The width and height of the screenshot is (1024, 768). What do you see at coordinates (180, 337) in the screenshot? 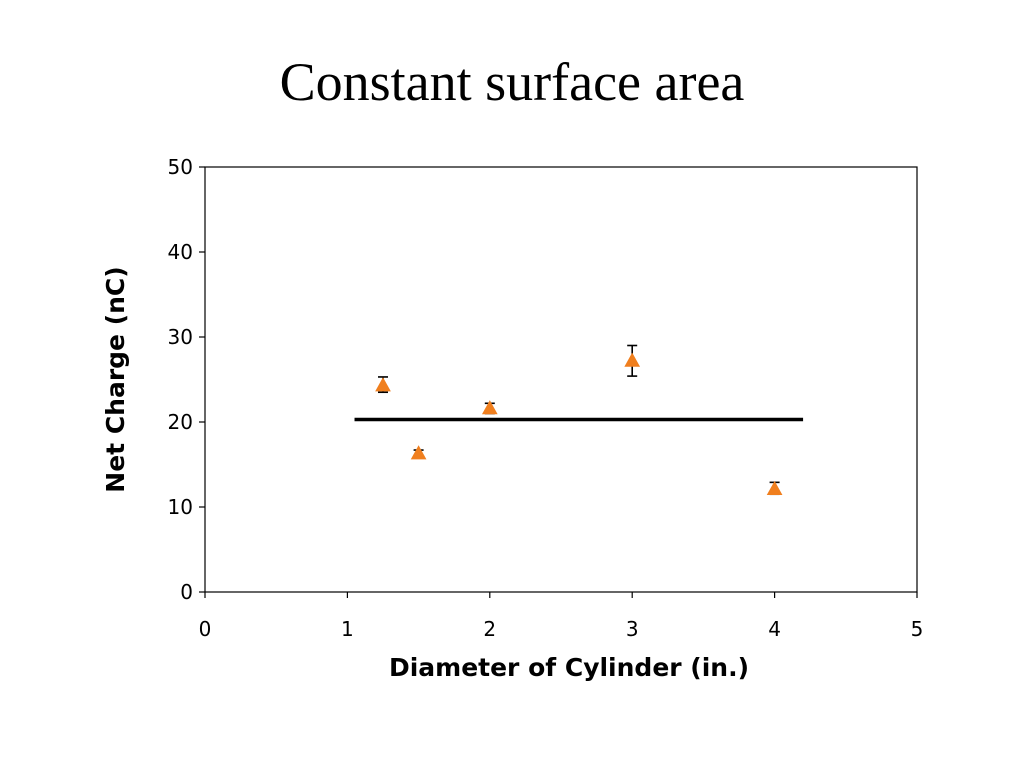
I see `y-tick-label: 30` at bounding box center [180, 337].